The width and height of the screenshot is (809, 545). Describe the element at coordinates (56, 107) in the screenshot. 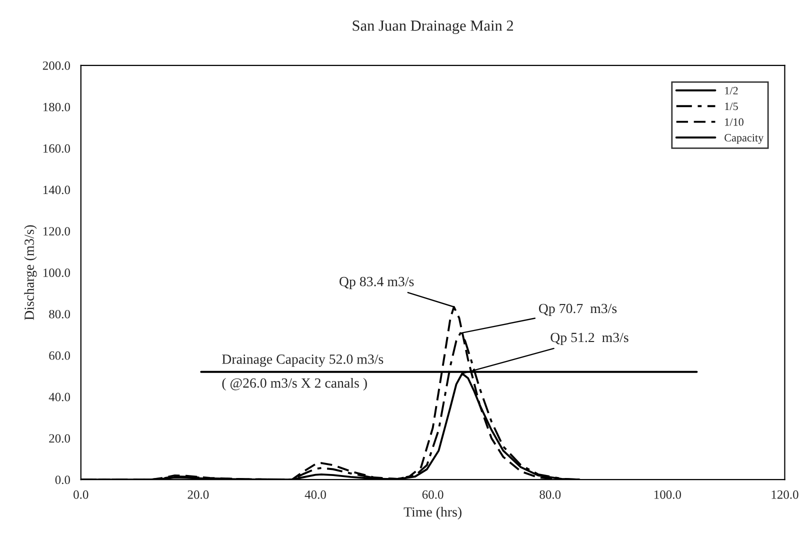

I see `y-tick-label: 180.0` at that location.